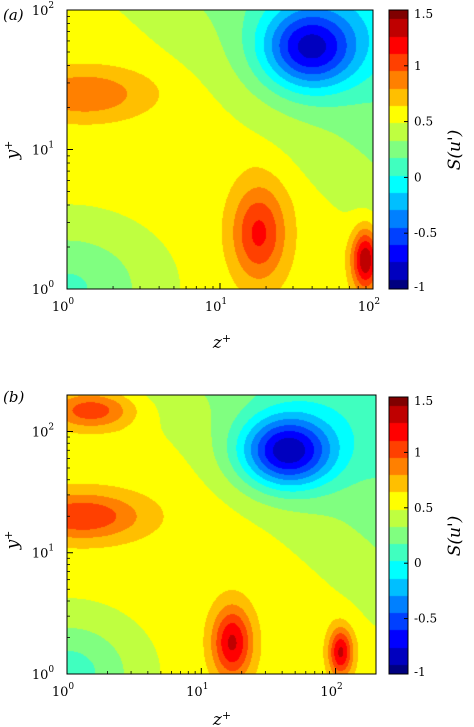 The height and width of the screenshot is (727, 474). I want to click on x-axis-label-a-text: z, so click(217, 343).